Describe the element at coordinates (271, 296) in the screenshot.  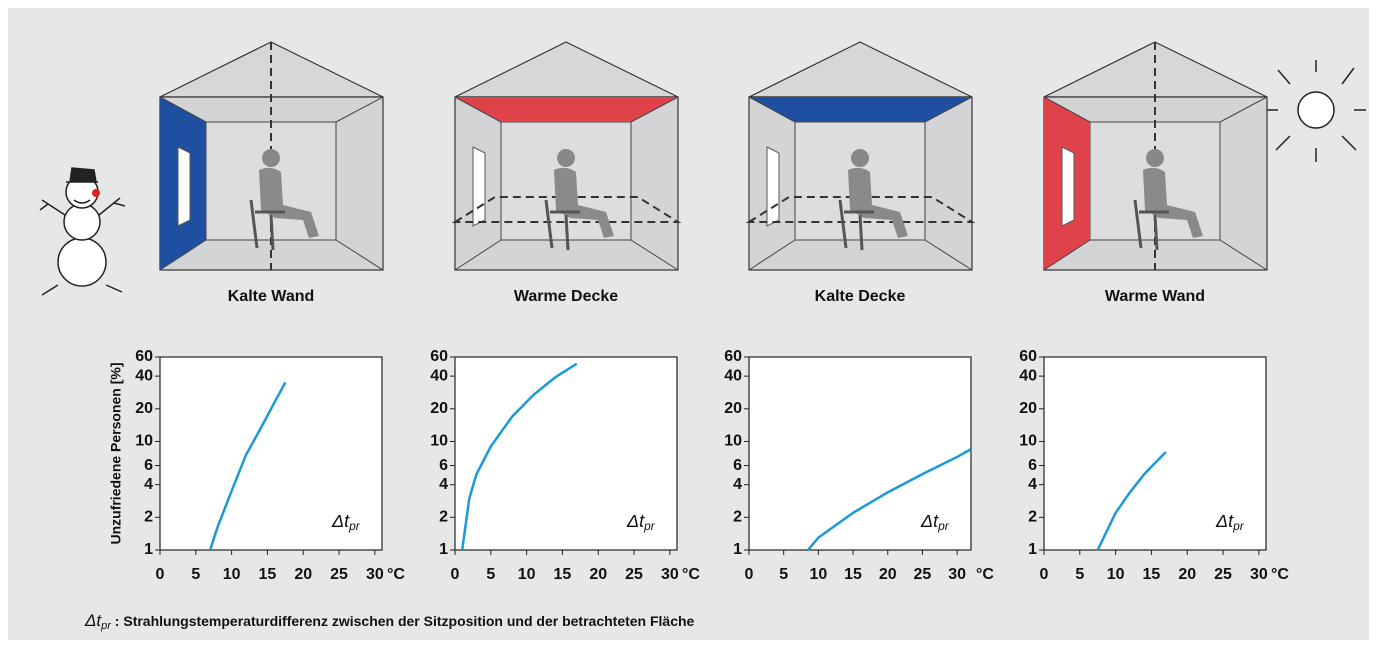
I see `room-label: Kalte Wand` at that location.